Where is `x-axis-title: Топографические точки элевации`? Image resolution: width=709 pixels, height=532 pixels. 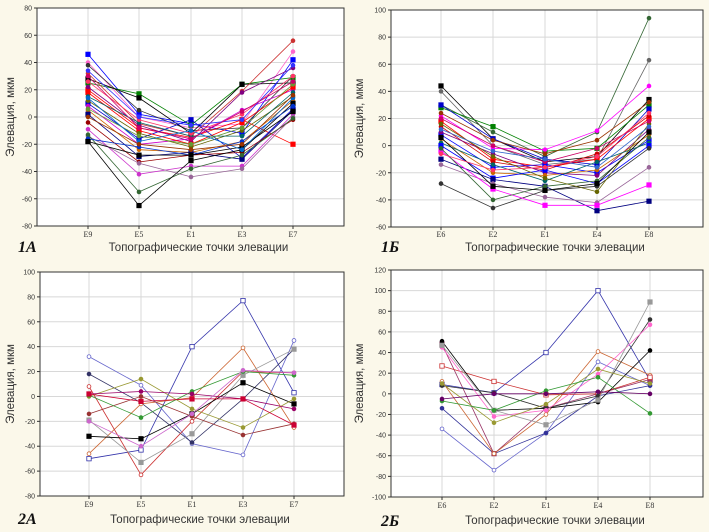 x-axis-title: Топографические точки элевации is located at coordinates (555, 248).